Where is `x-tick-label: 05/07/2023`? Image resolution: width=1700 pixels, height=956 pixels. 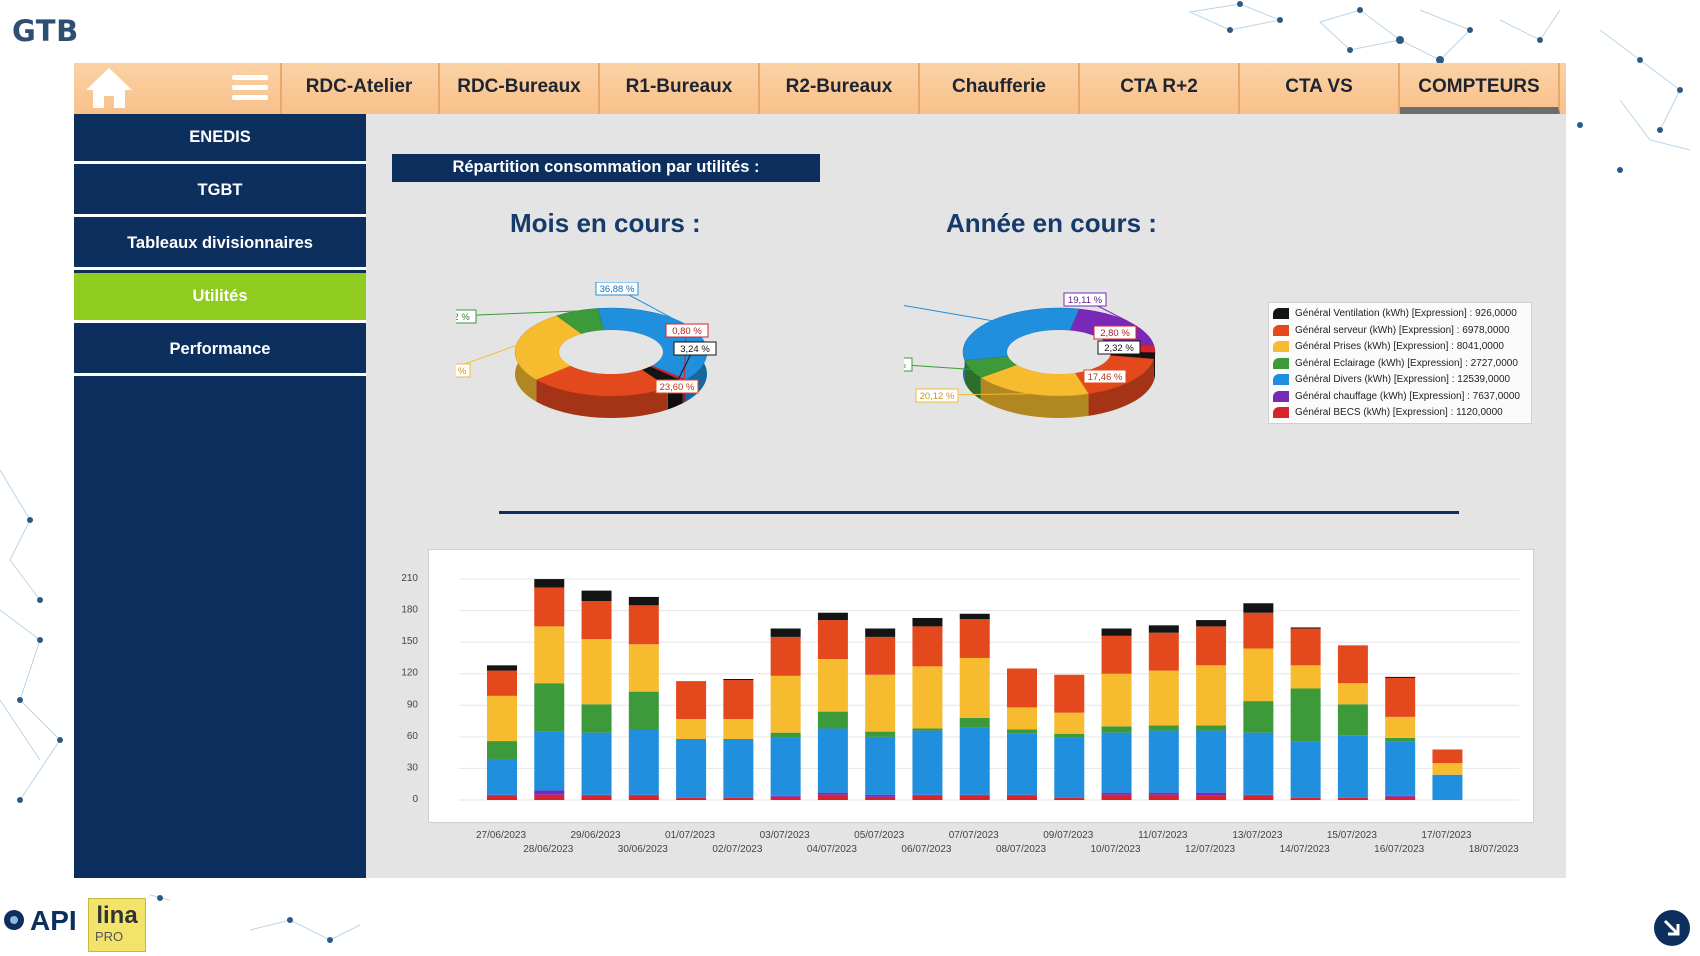 x-tick-label: 05/07/2023 is located at coordinates (879, 835).